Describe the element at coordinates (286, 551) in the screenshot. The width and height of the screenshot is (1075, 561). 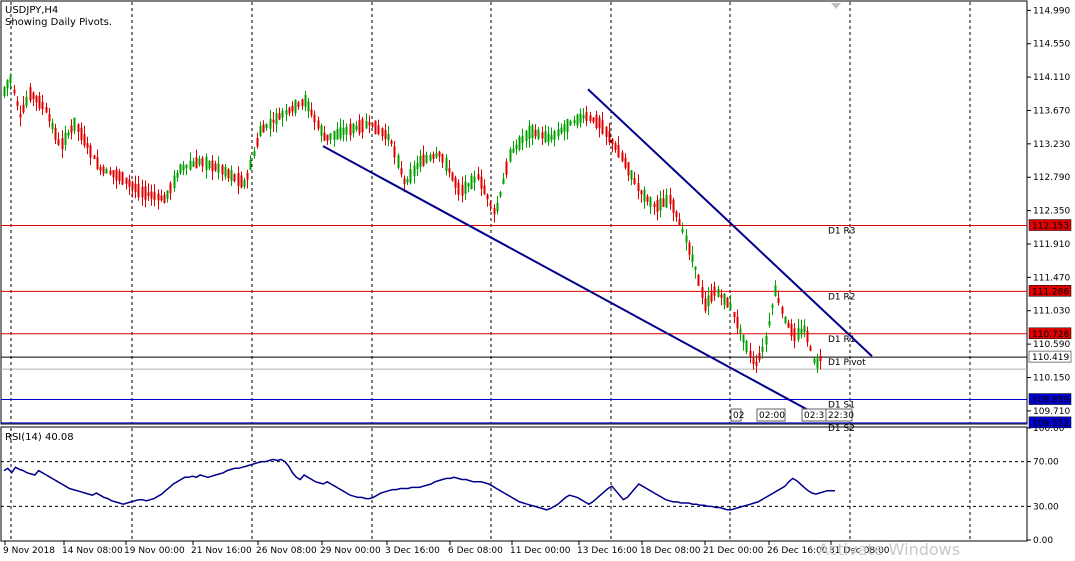
I see `time-tick-label: 26 Nov 08:00` at that location.